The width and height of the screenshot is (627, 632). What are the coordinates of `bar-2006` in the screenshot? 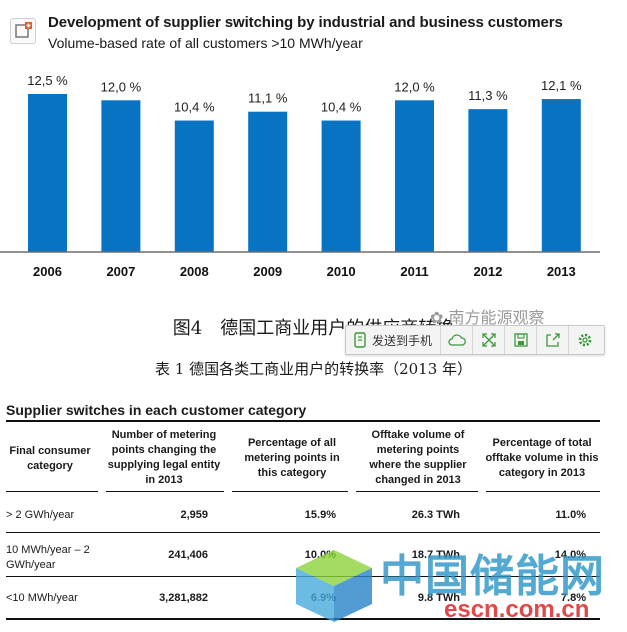 It's located at (47, 173).